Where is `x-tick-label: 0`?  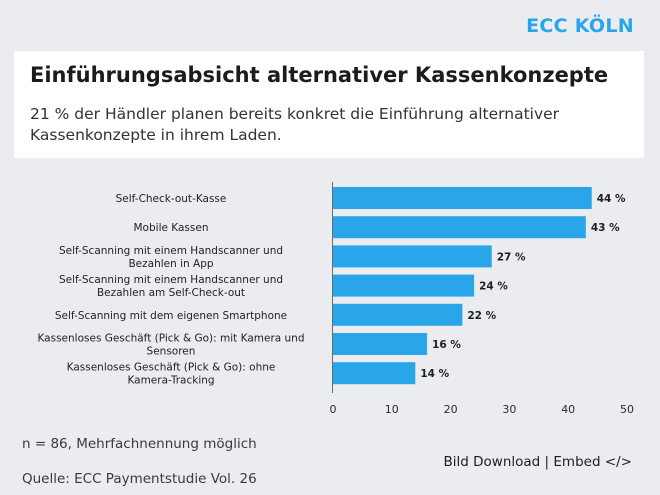
x-tick-label: 0 is located at coordinates (333, 409).